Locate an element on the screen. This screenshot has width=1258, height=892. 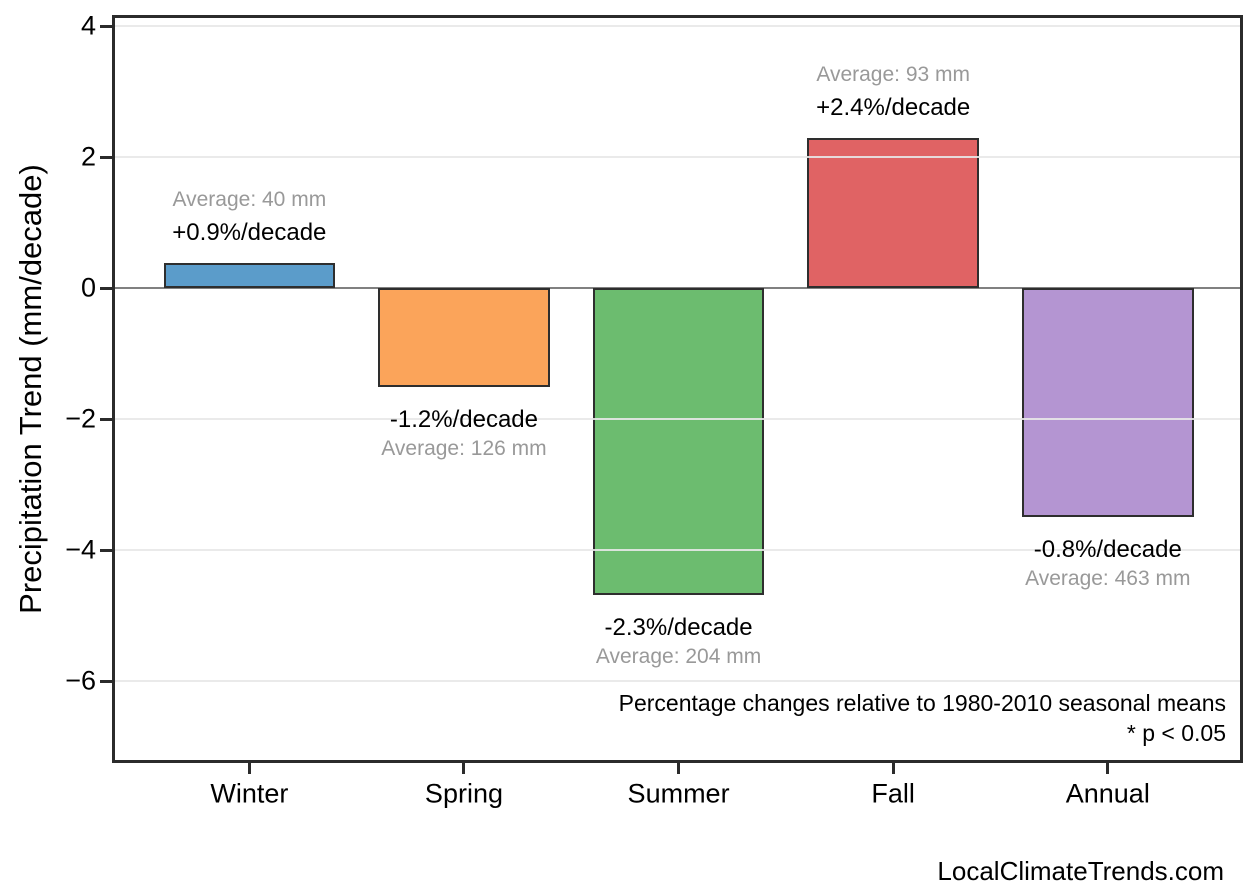
y-axis-label: Precipitation Trend (mm/decade) is located at coordinates (30, 389).